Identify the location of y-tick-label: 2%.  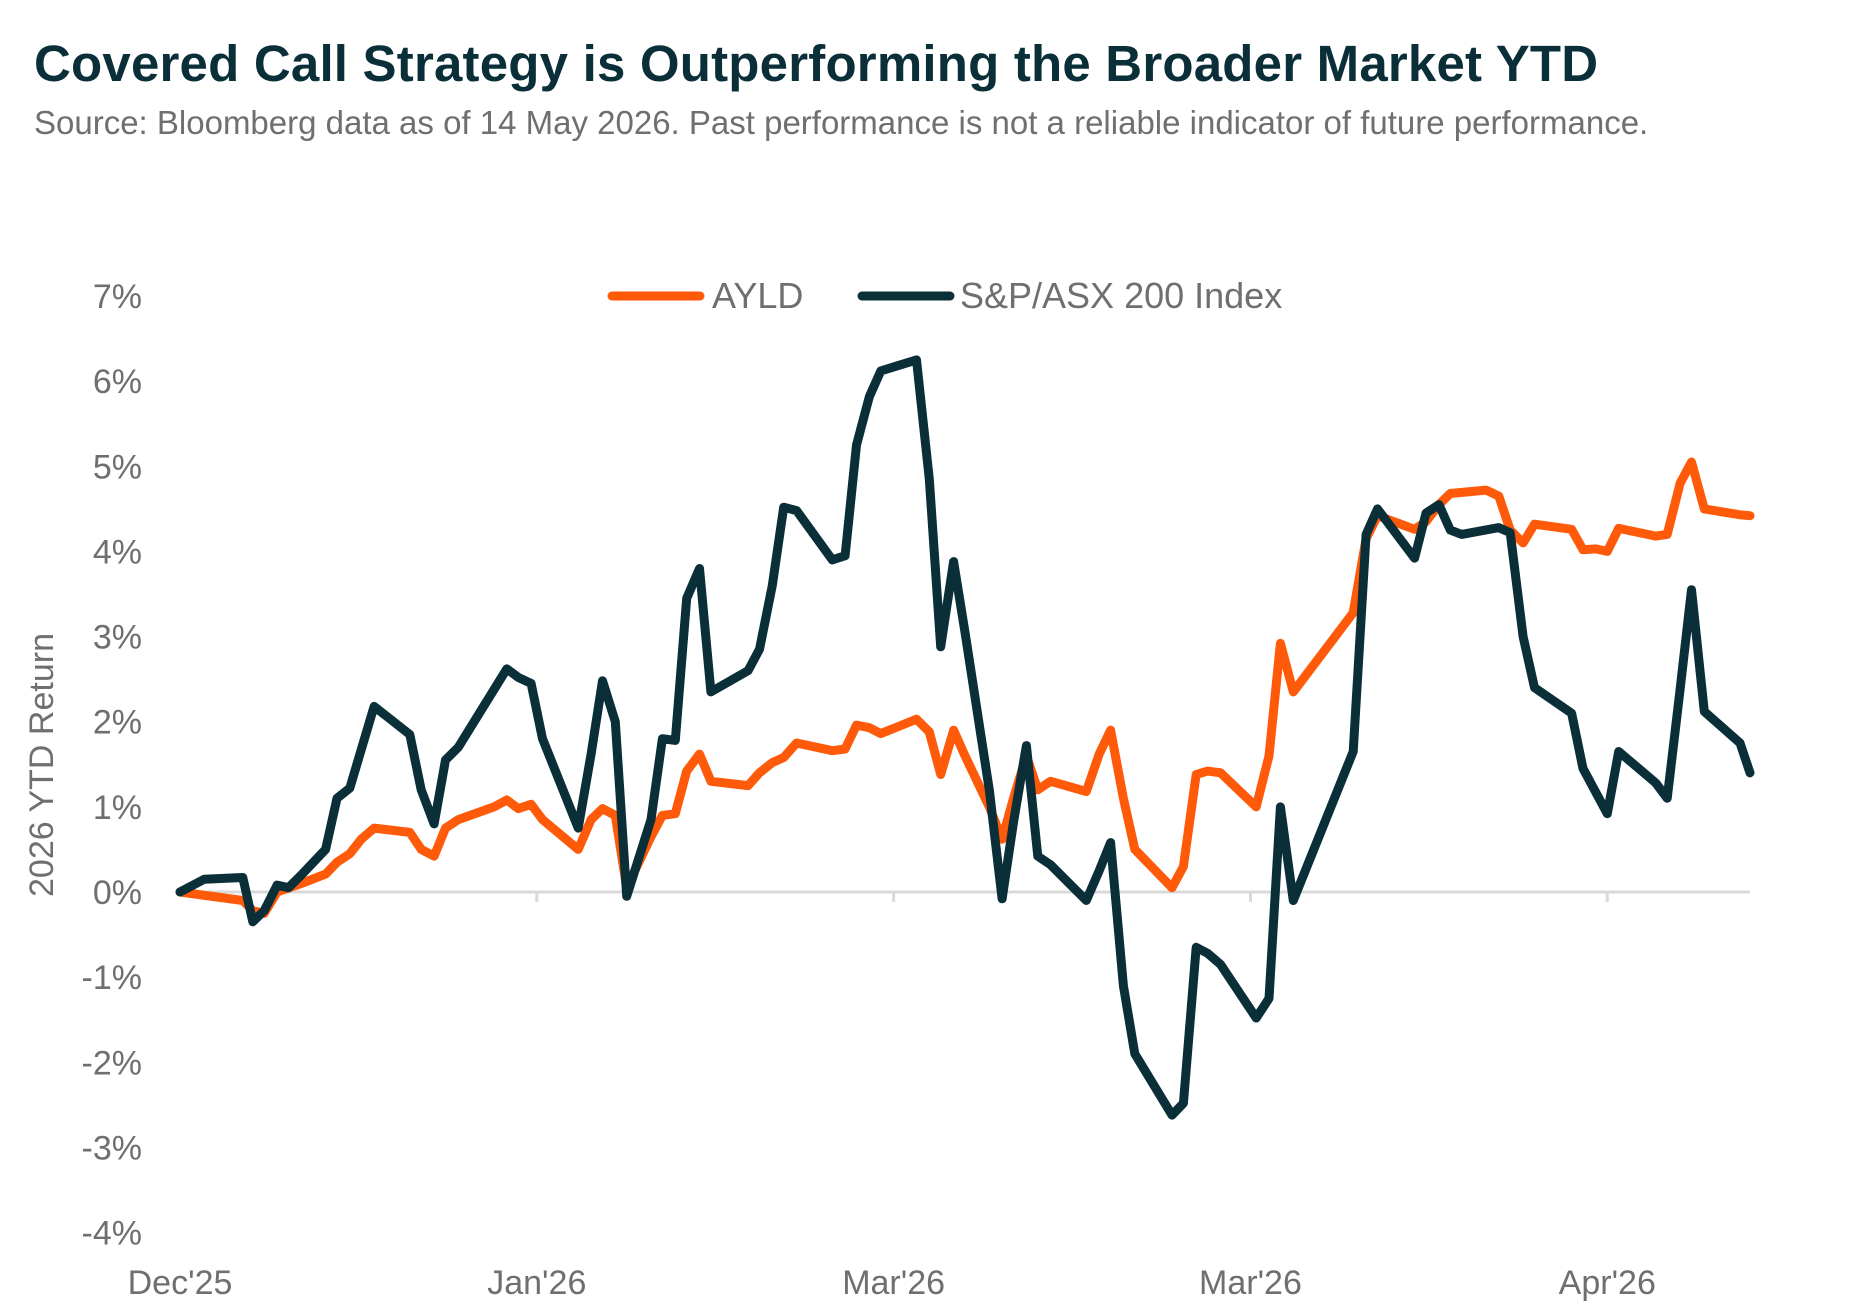
(117, 723).